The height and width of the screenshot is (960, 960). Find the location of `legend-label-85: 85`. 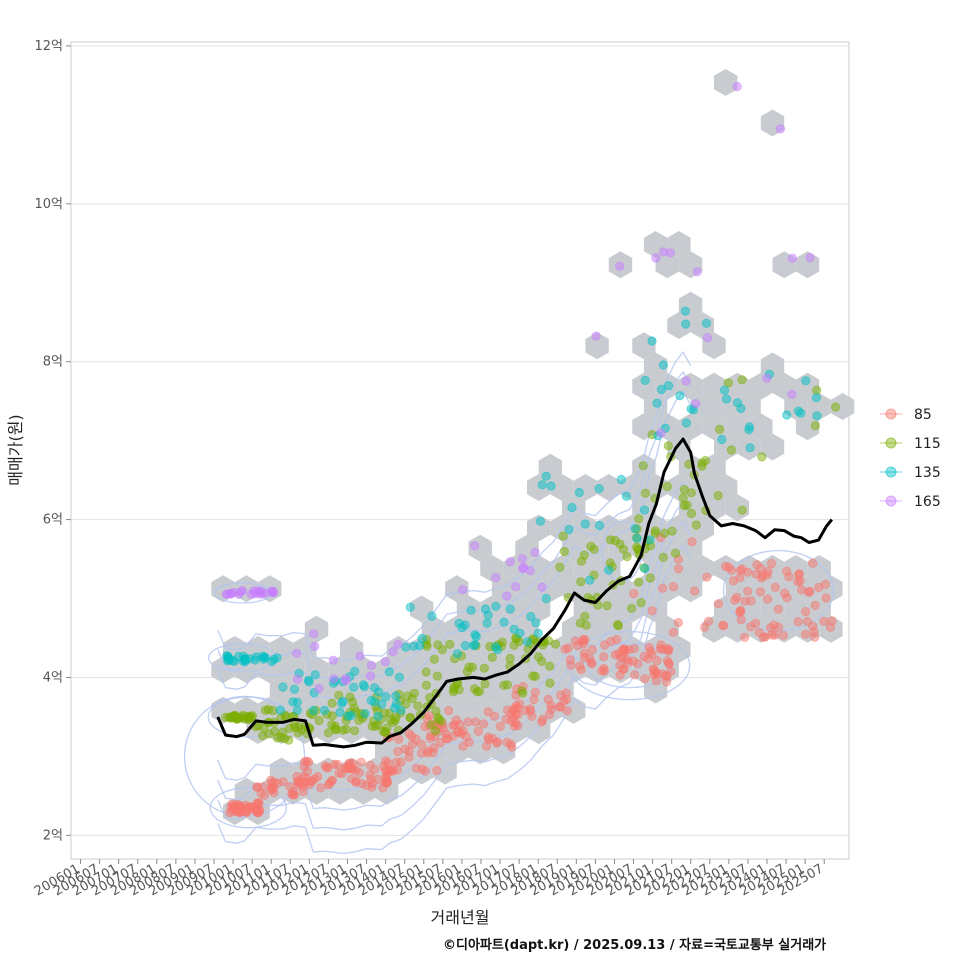

legend-label-85: 85 is located at coordinates (923, 415).